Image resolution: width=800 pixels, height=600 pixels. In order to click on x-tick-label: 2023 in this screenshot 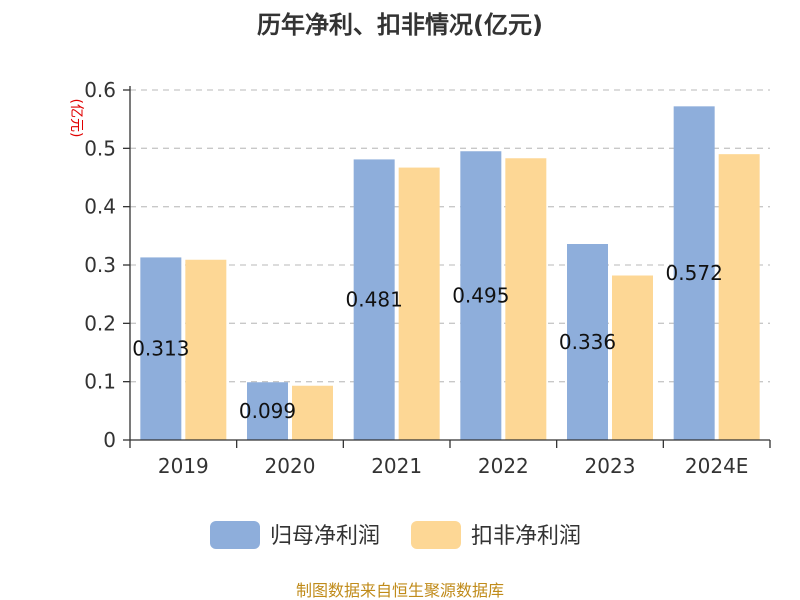, I will do `click(610, 466)`.